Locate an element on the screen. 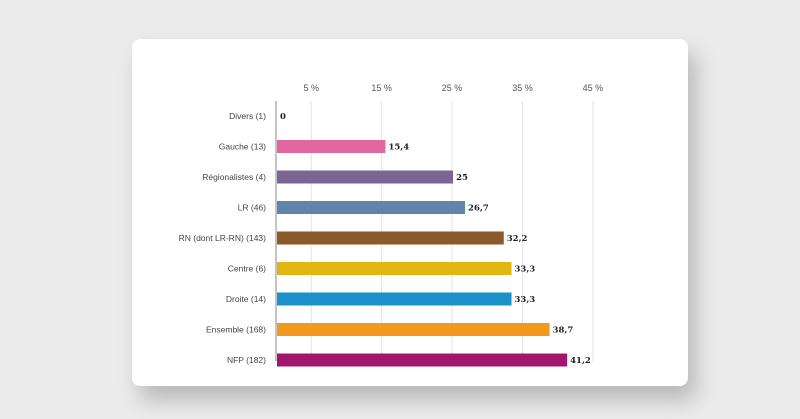 Image resolution: width=800 pixels, height=419 pixels. data-label: 38,7 is located at coordinates (563, 331).